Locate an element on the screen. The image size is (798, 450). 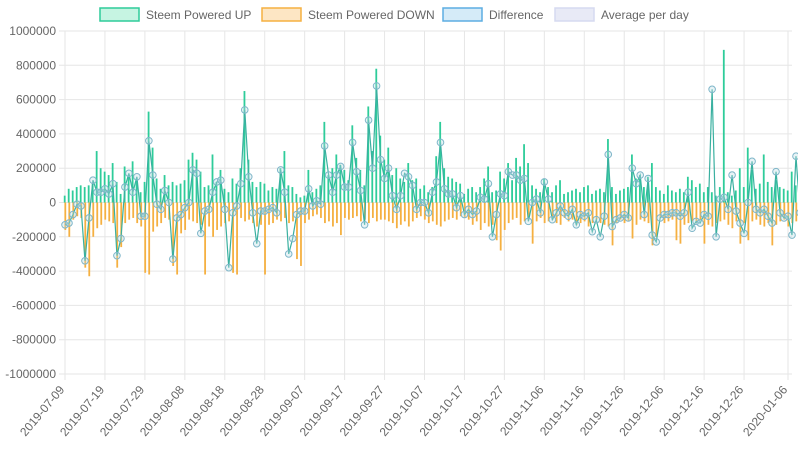
y-tick-label-4: 200000 is located at coordinates (36, 168).